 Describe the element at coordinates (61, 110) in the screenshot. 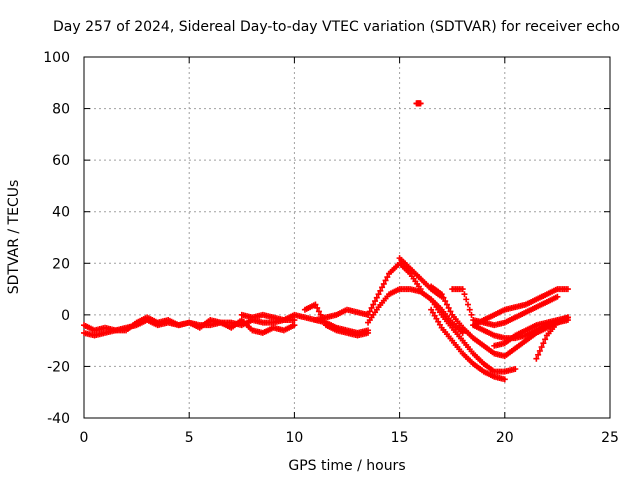

I see `y-tick-label: 80` at that location.